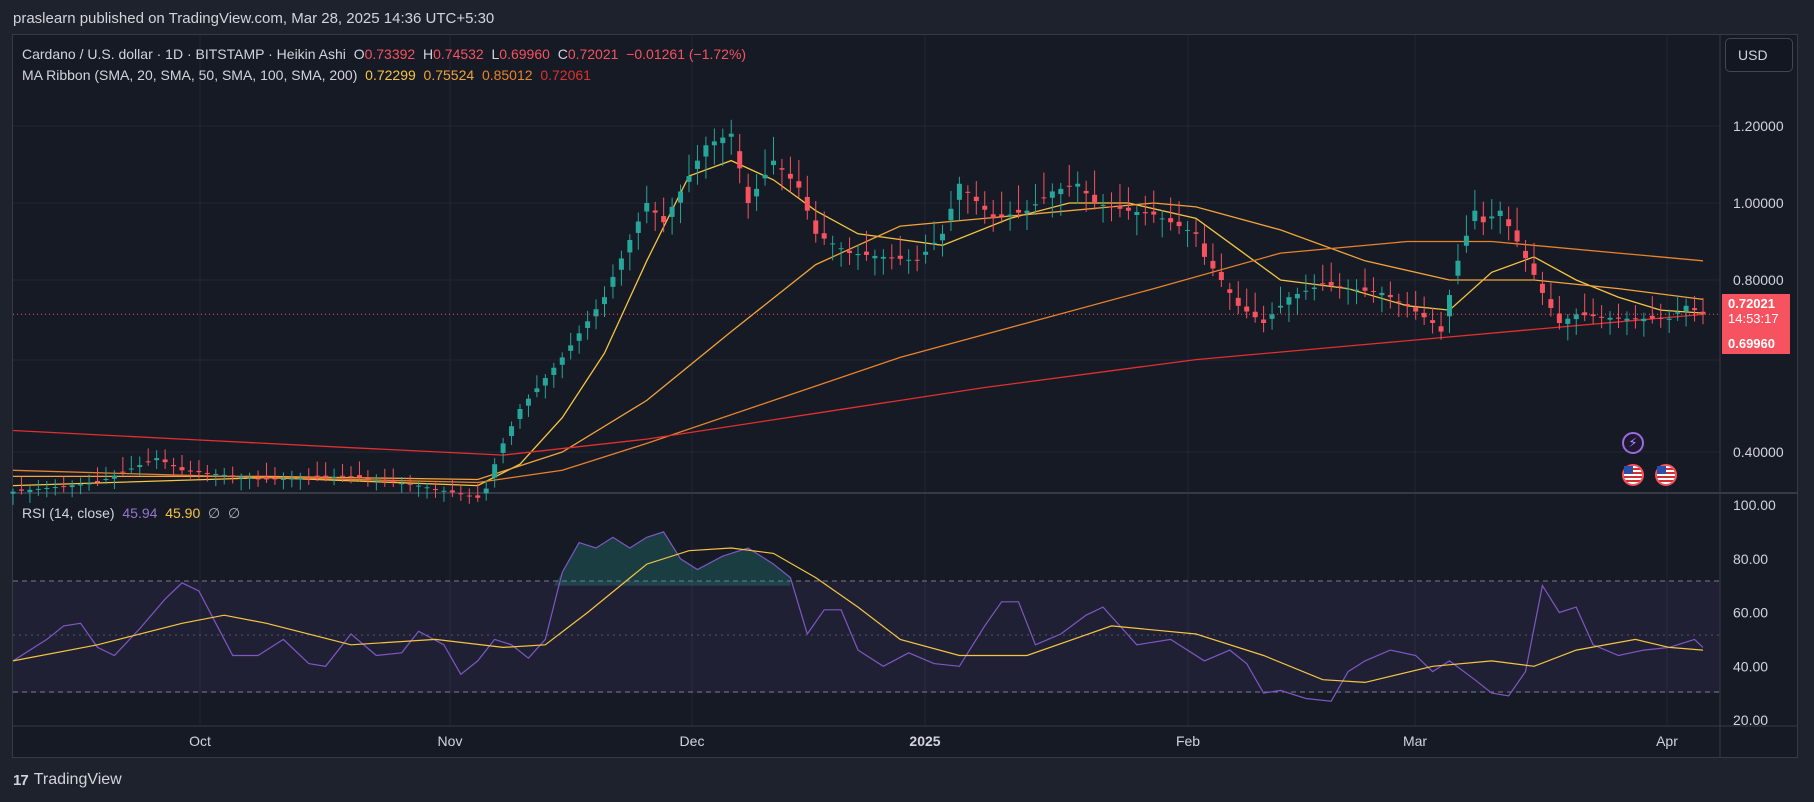  I want to click on rsi-axis: 20.00 40.00 60.00 80.00 100.00, so click(1754, 612).